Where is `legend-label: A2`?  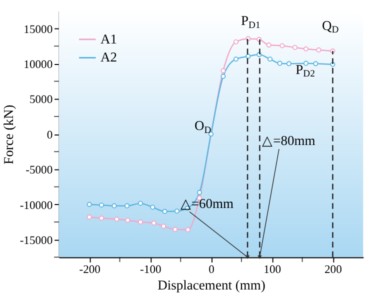 legend-label: A2 is located at coordinates (109, 57).